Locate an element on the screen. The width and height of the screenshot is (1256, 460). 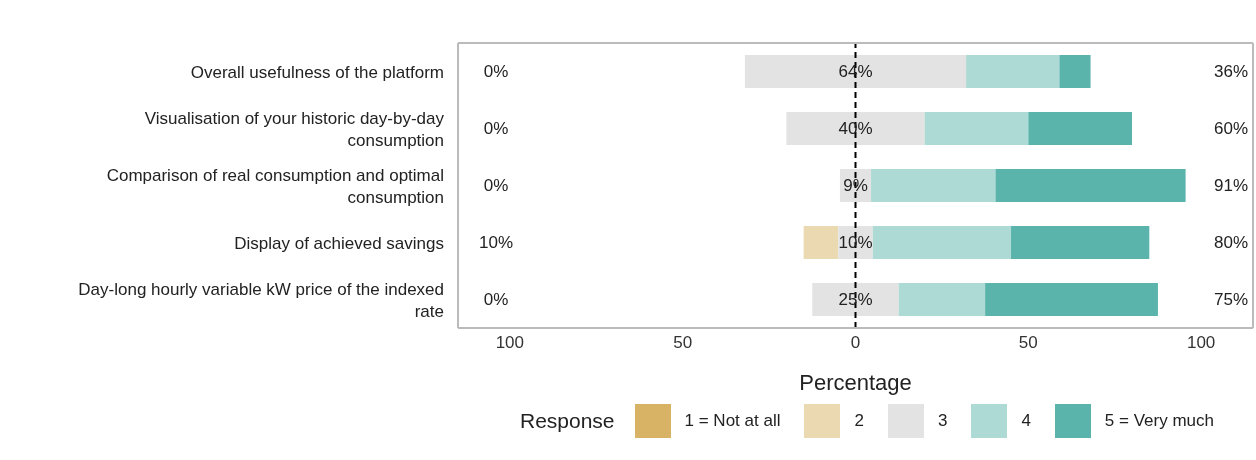
legend-label: 2 is located at coordinates (859, 421).